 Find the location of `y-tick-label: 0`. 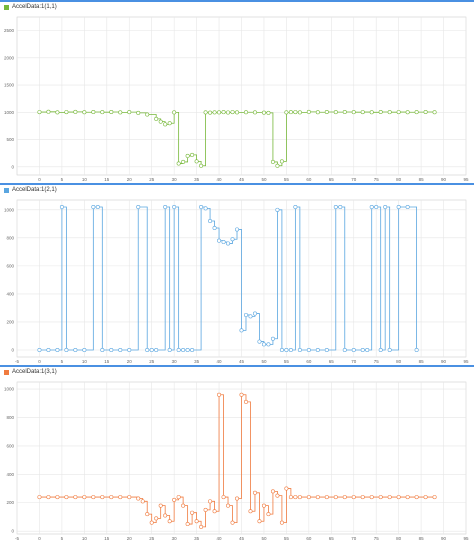

y-tick-label: 0 is located at coordinates (12, 531).